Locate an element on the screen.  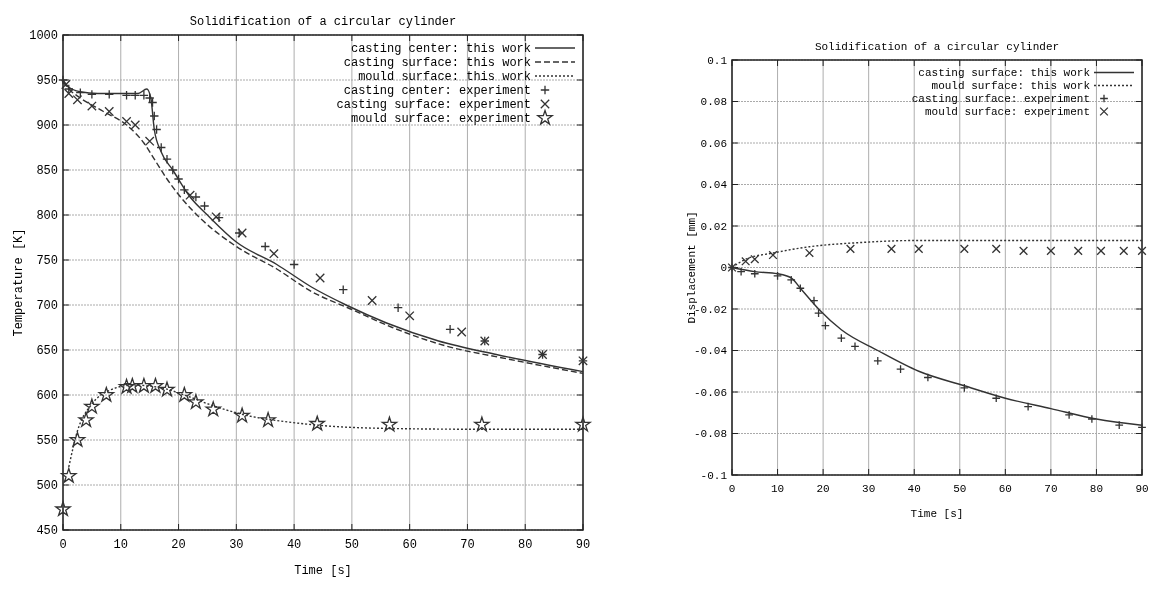
y-tick-label: 900 is located at coordinates (47, 126).